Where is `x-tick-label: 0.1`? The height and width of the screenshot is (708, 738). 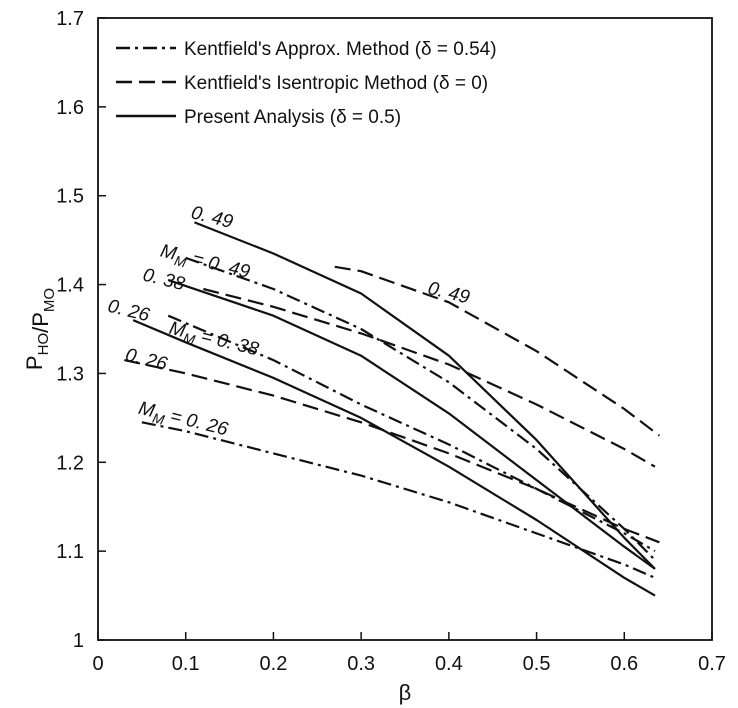 x-tick-label: 0.1 is located at coordinates (186, 664).